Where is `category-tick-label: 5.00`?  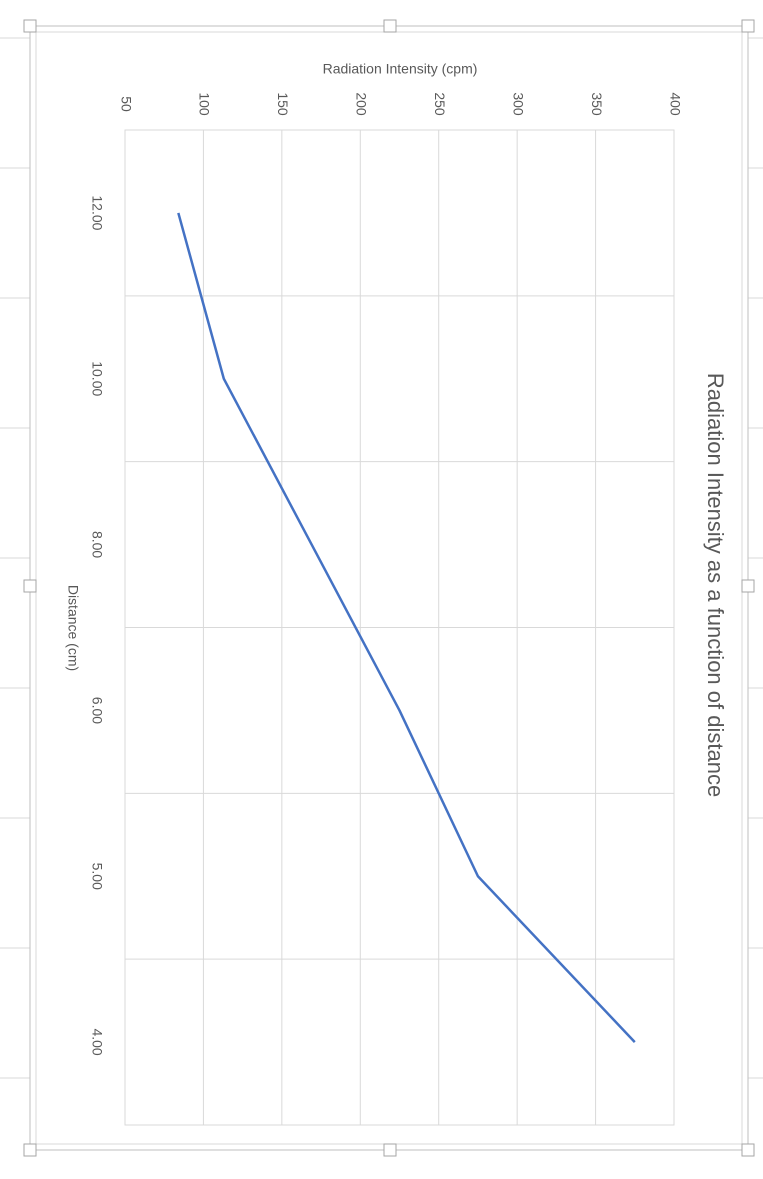 category-tick-label: 5.00 is located at coordinates (97, 876).